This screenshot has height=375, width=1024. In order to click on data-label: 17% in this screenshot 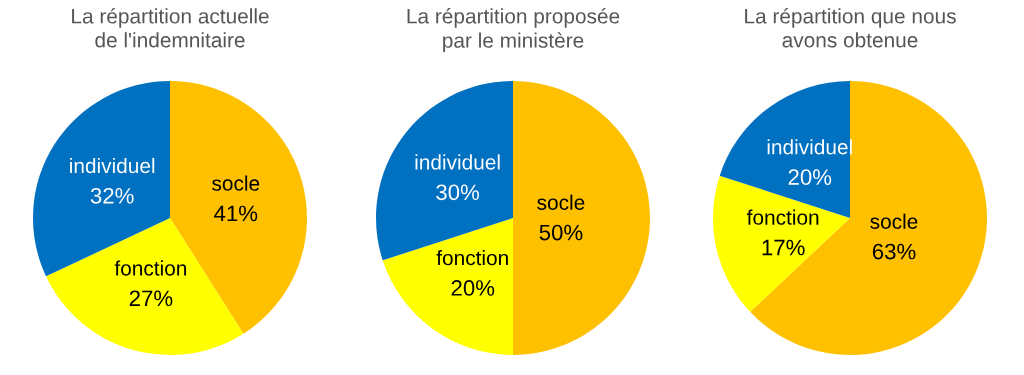, I will do `click(783, 247)`.